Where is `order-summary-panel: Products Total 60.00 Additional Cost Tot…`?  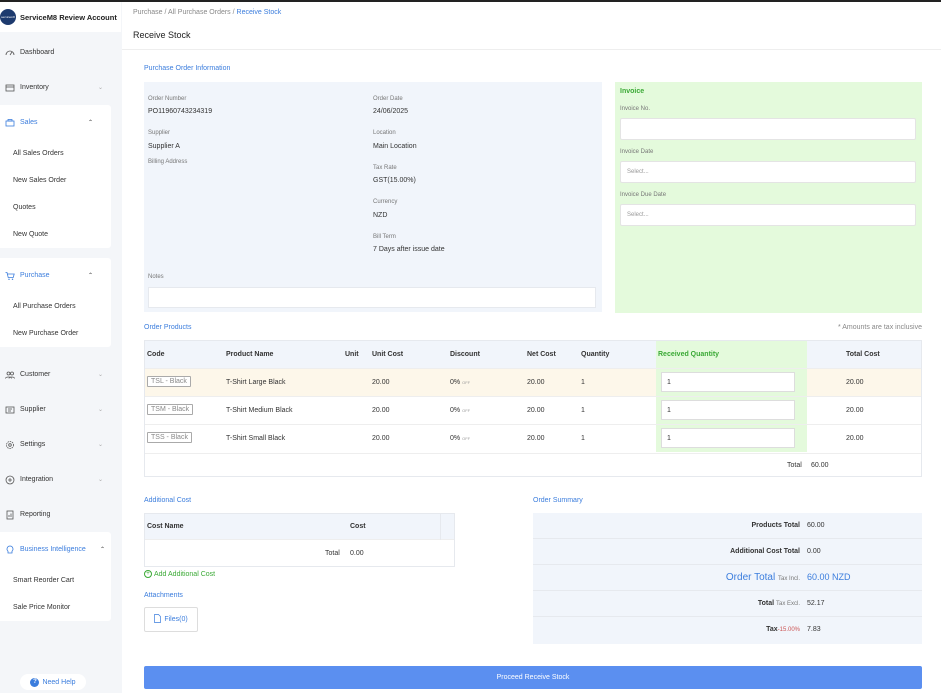 order-summary-panel: Products Total 60.00 Additional Cost Tot… is located at coordinates (727, 578).